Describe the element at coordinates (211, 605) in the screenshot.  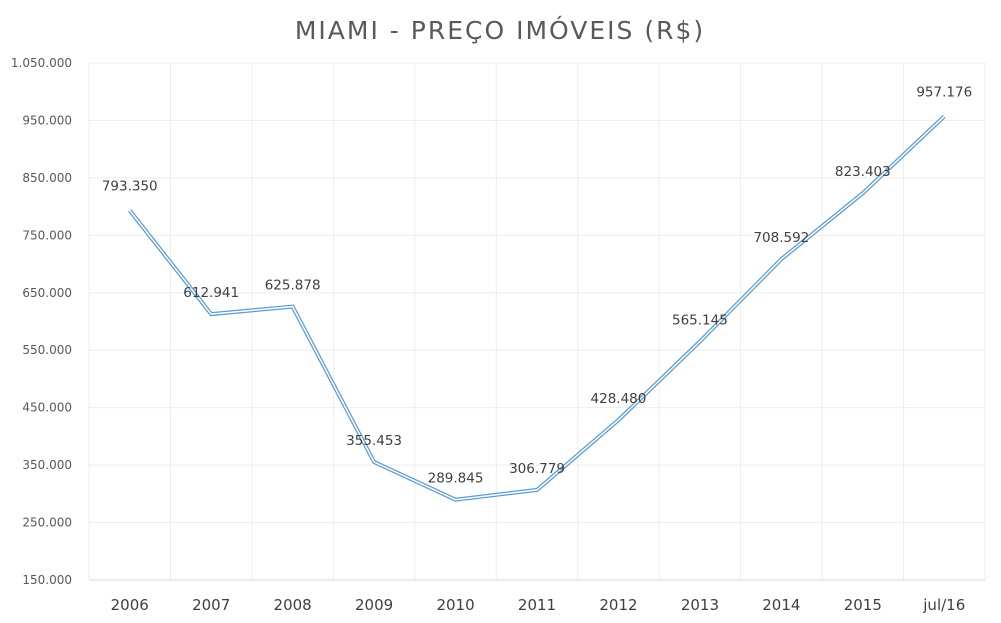
I see `x-tick-label: 2007` at that location.